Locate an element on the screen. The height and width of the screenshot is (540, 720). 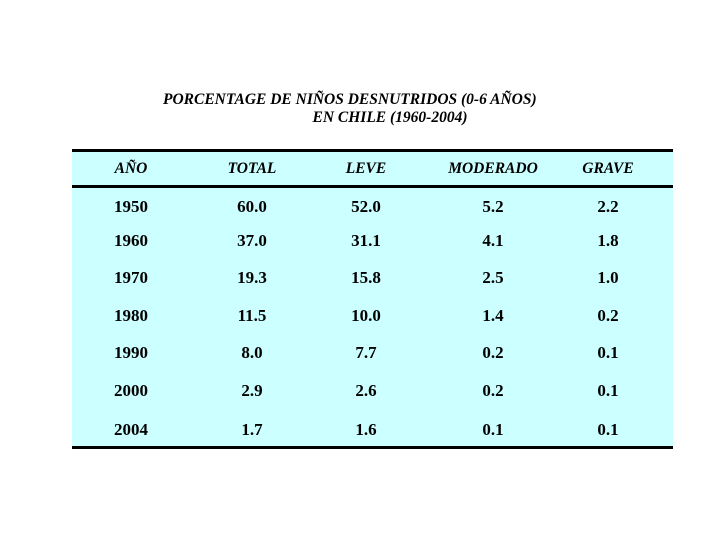
cell-year: 1990 is located at coordinates (131, 352).